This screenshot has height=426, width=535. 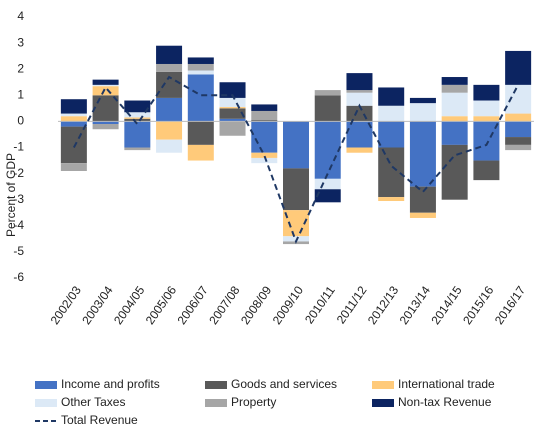 I want to click on x-tick-label: 2014/15, so click(x=446, y=305).